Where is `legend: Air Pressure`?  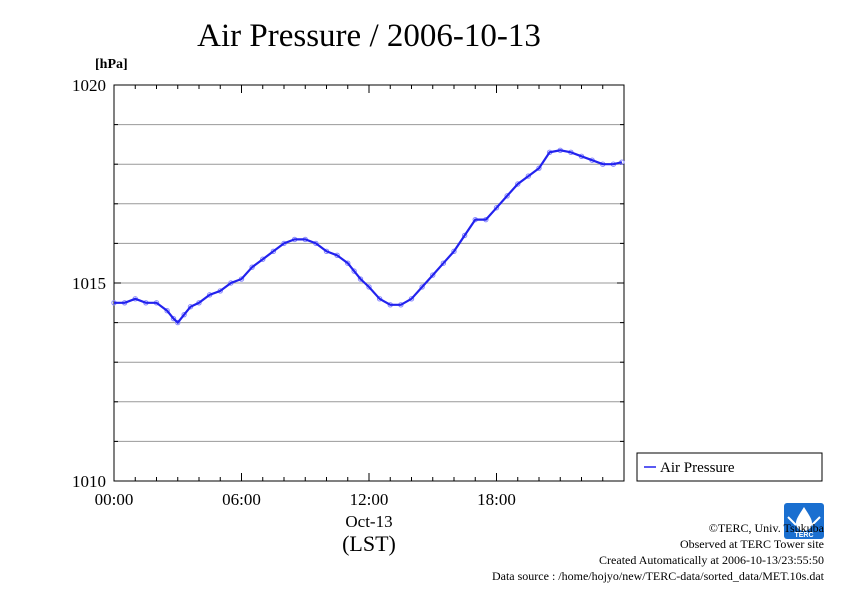
legend: Air Pressure is located at coordinates (729, 467).